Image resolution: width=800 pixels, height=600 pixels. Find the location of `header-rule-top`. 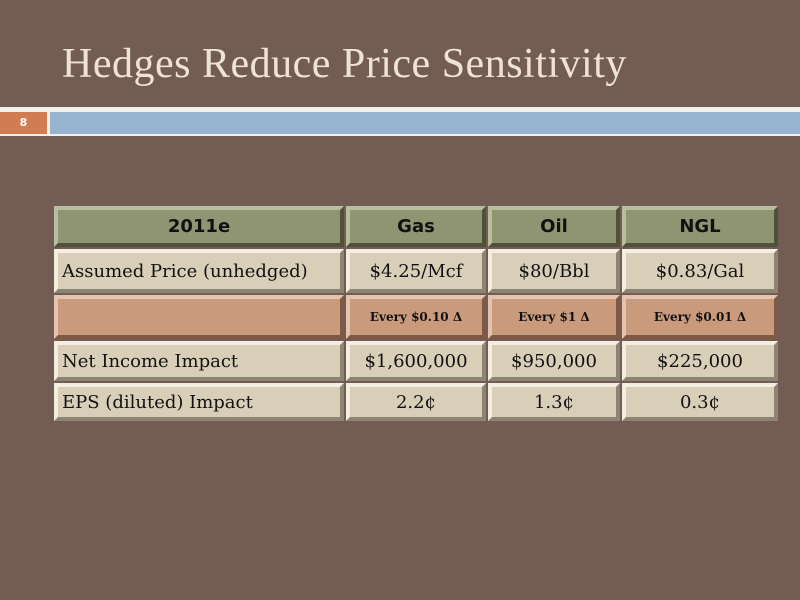

header-rule-top is located at coordinates (400, 108).